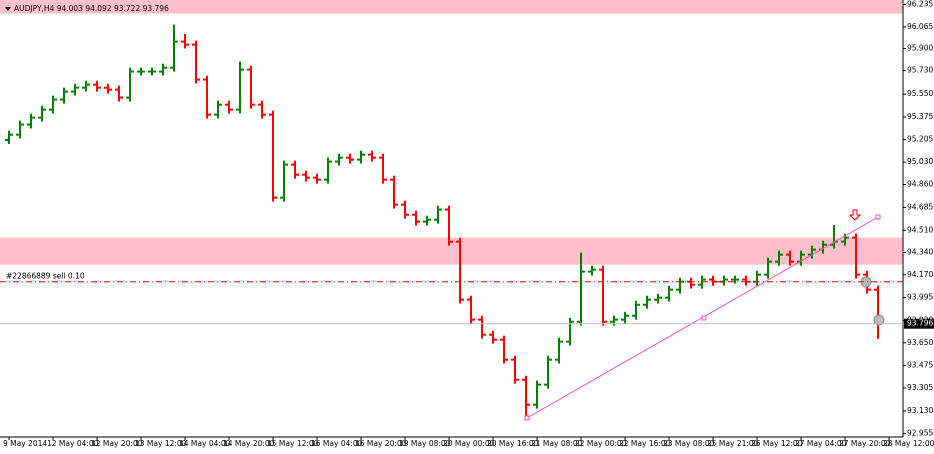 The width and height of the screenshot is (934, 454). I want to click on x-tick-label: 16 May 04:00, so click(337, 443).